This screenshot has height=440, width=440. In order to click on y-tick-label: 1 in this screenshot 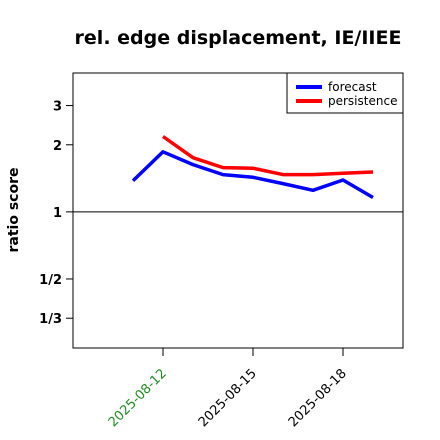, I will do `click(57, 213)`.